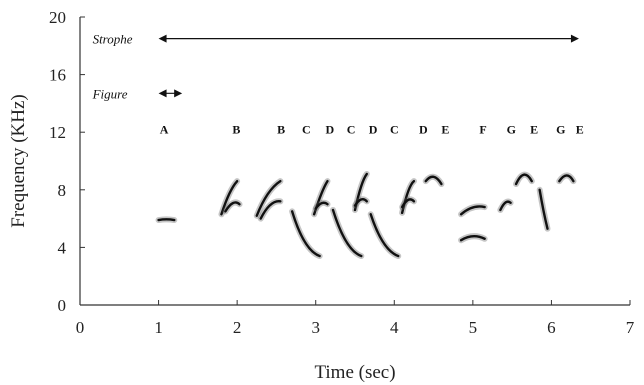  I want to click on x-tick-label: 1, so click(158, 327).